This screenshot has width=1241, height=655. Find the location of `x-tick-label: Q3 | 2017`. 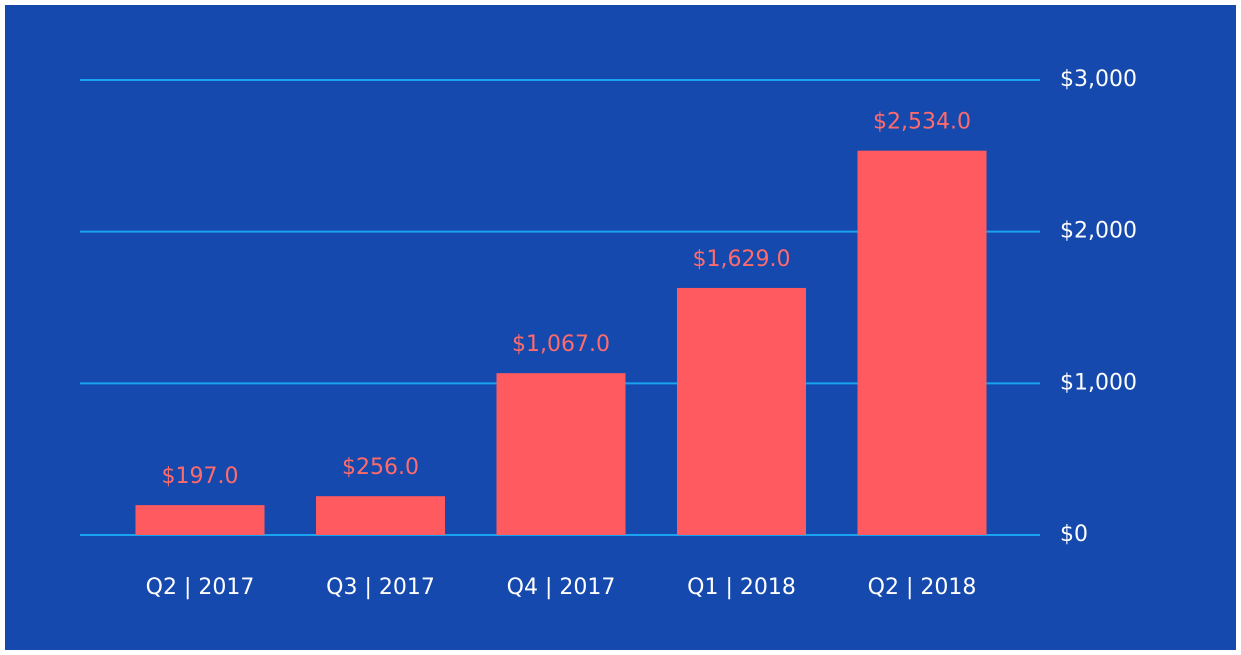

x-tick-label: Q3 | 2017 is located at coordinates (380, 587).